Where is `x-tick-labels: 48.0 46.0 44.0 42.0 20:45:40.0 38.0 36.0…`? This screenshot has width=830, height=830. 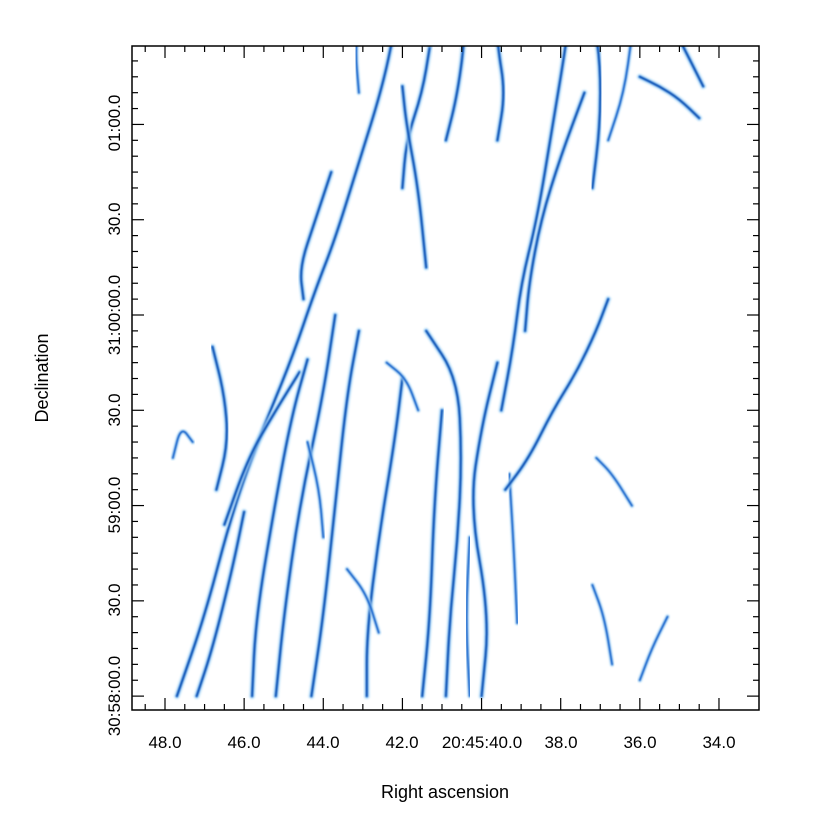 x-tick-labels: 48.0 46.0 44.0 42.0 20:45:40.0 38.0 36.0… is located at coordinates (441, 742).